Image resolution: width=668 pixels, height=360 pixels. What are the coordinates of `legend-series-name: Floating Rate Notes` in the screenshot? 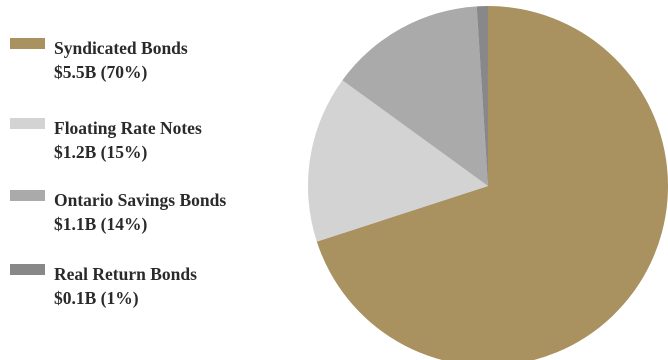 It's located at (128, 128).